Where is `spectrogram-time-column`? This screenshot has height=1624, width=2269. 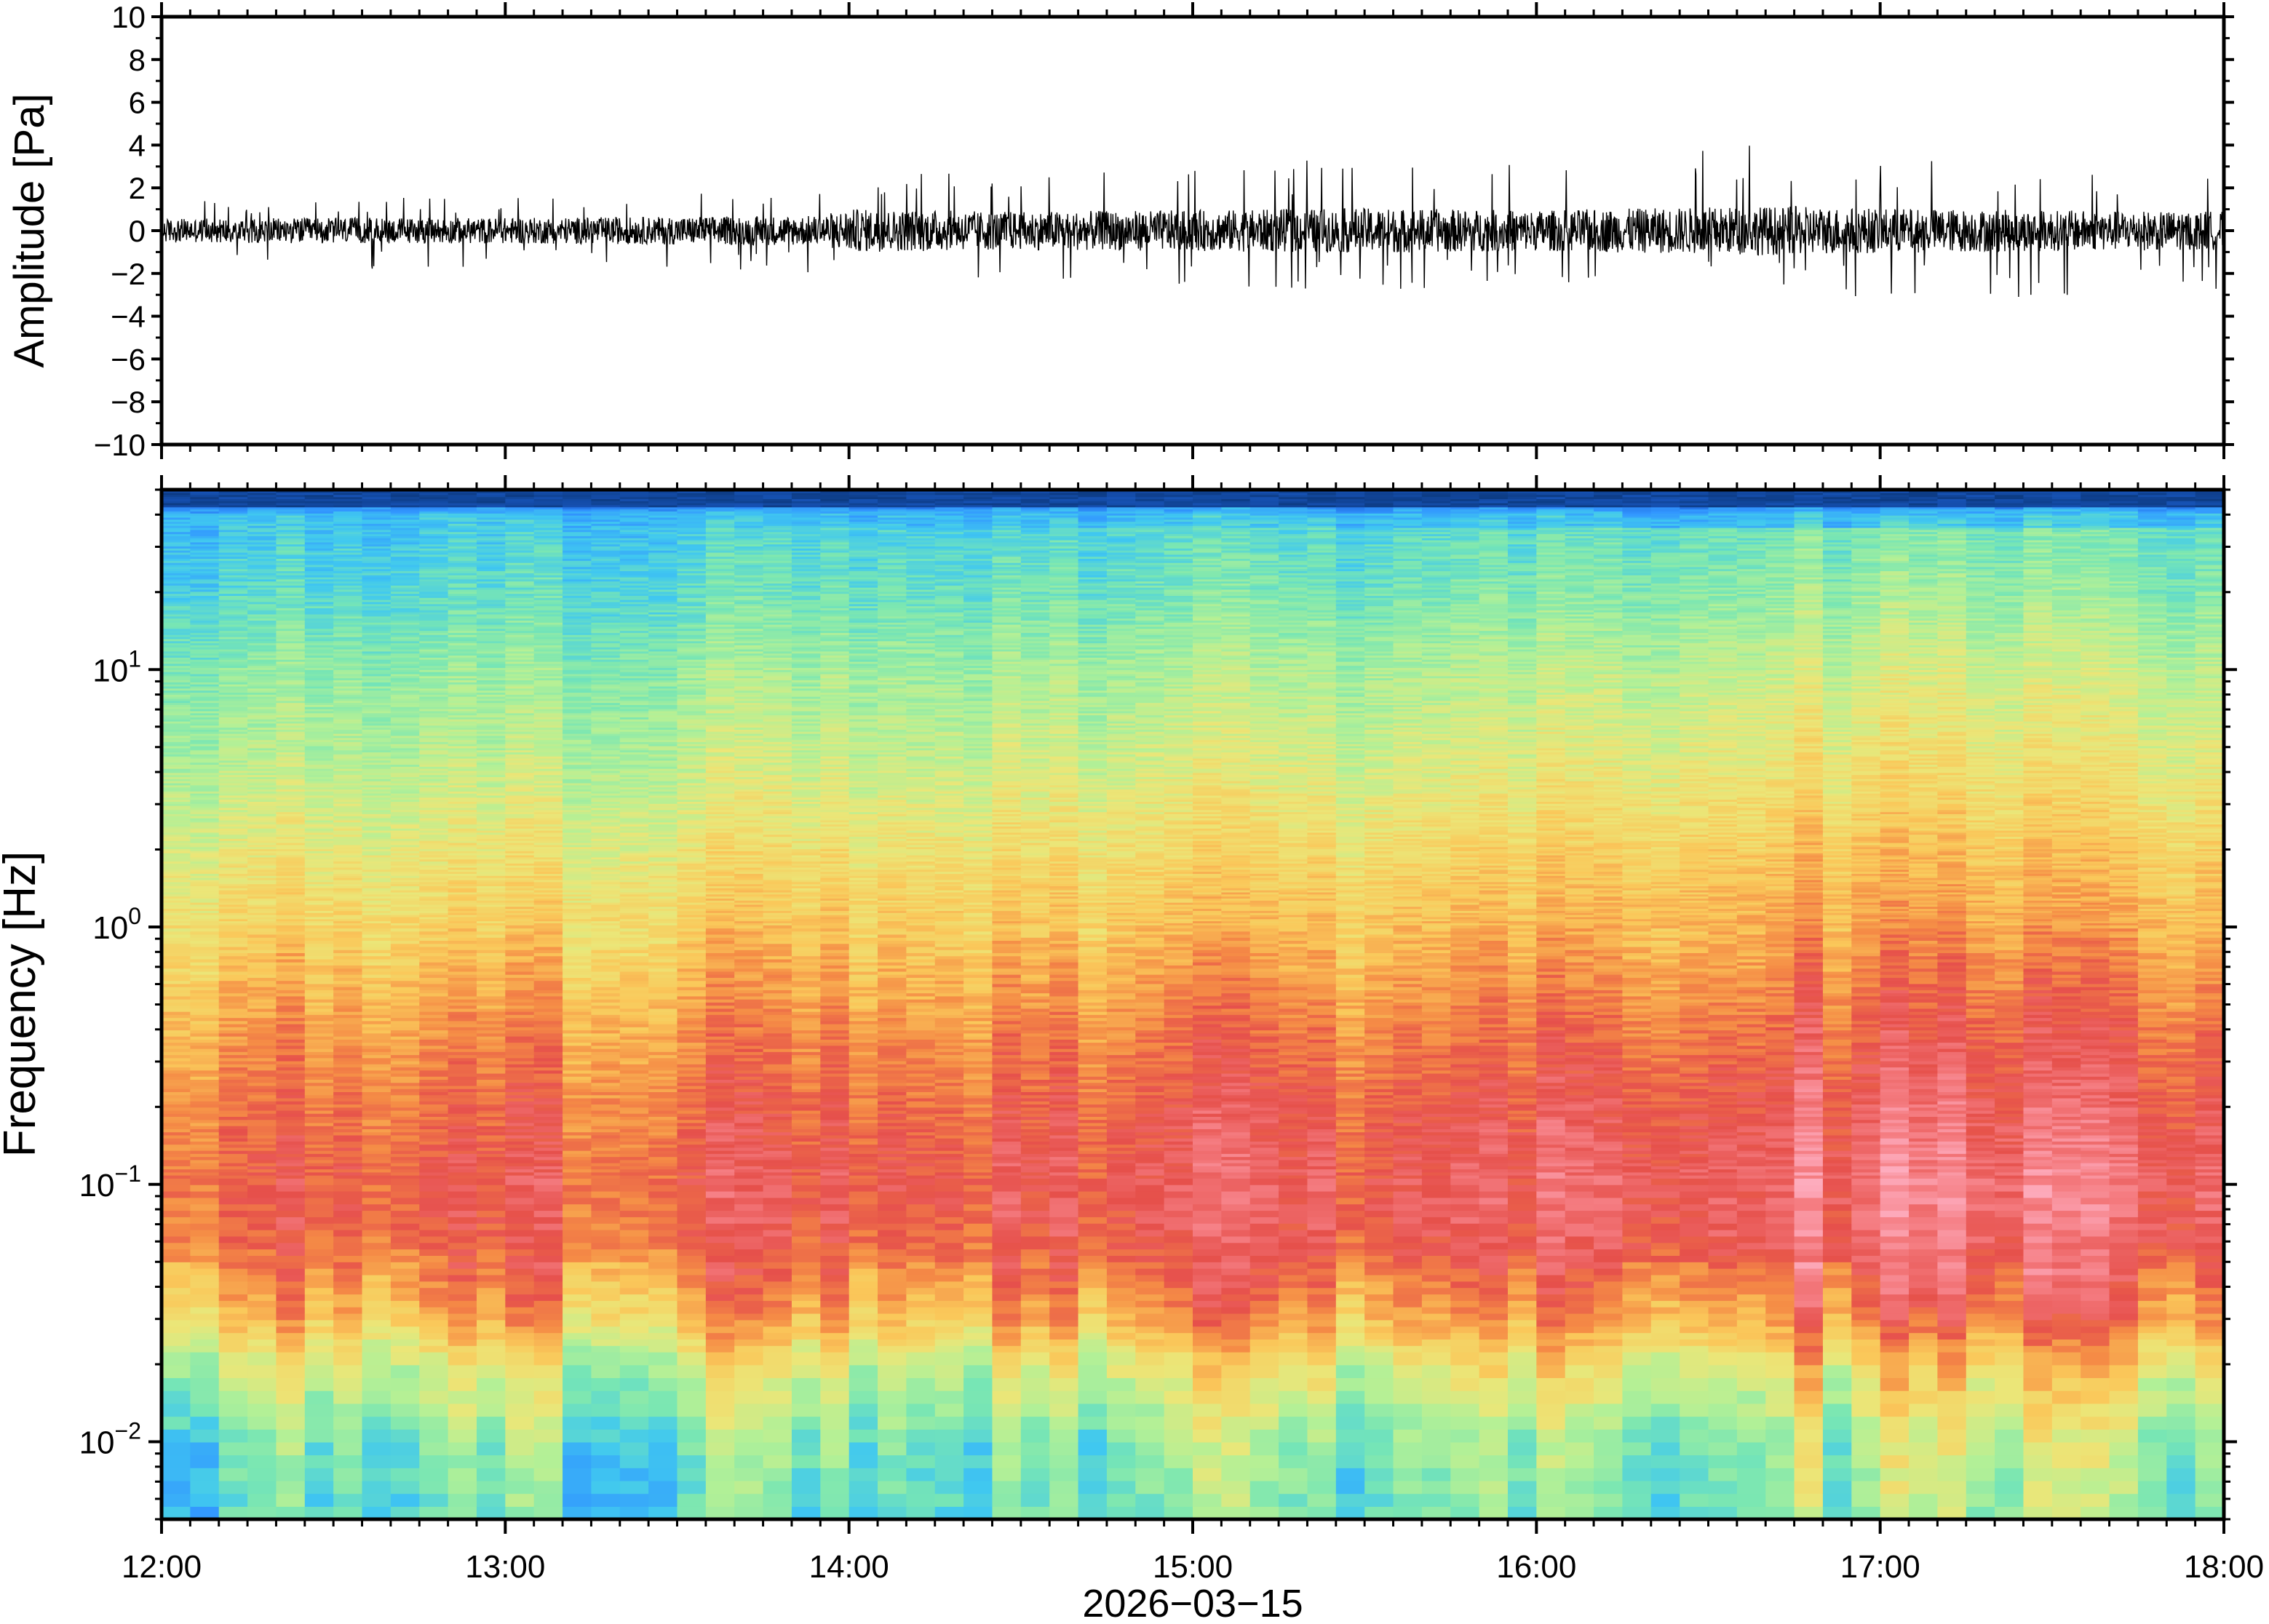 spectrogram-time-column is located at coordinates (577, 1005).